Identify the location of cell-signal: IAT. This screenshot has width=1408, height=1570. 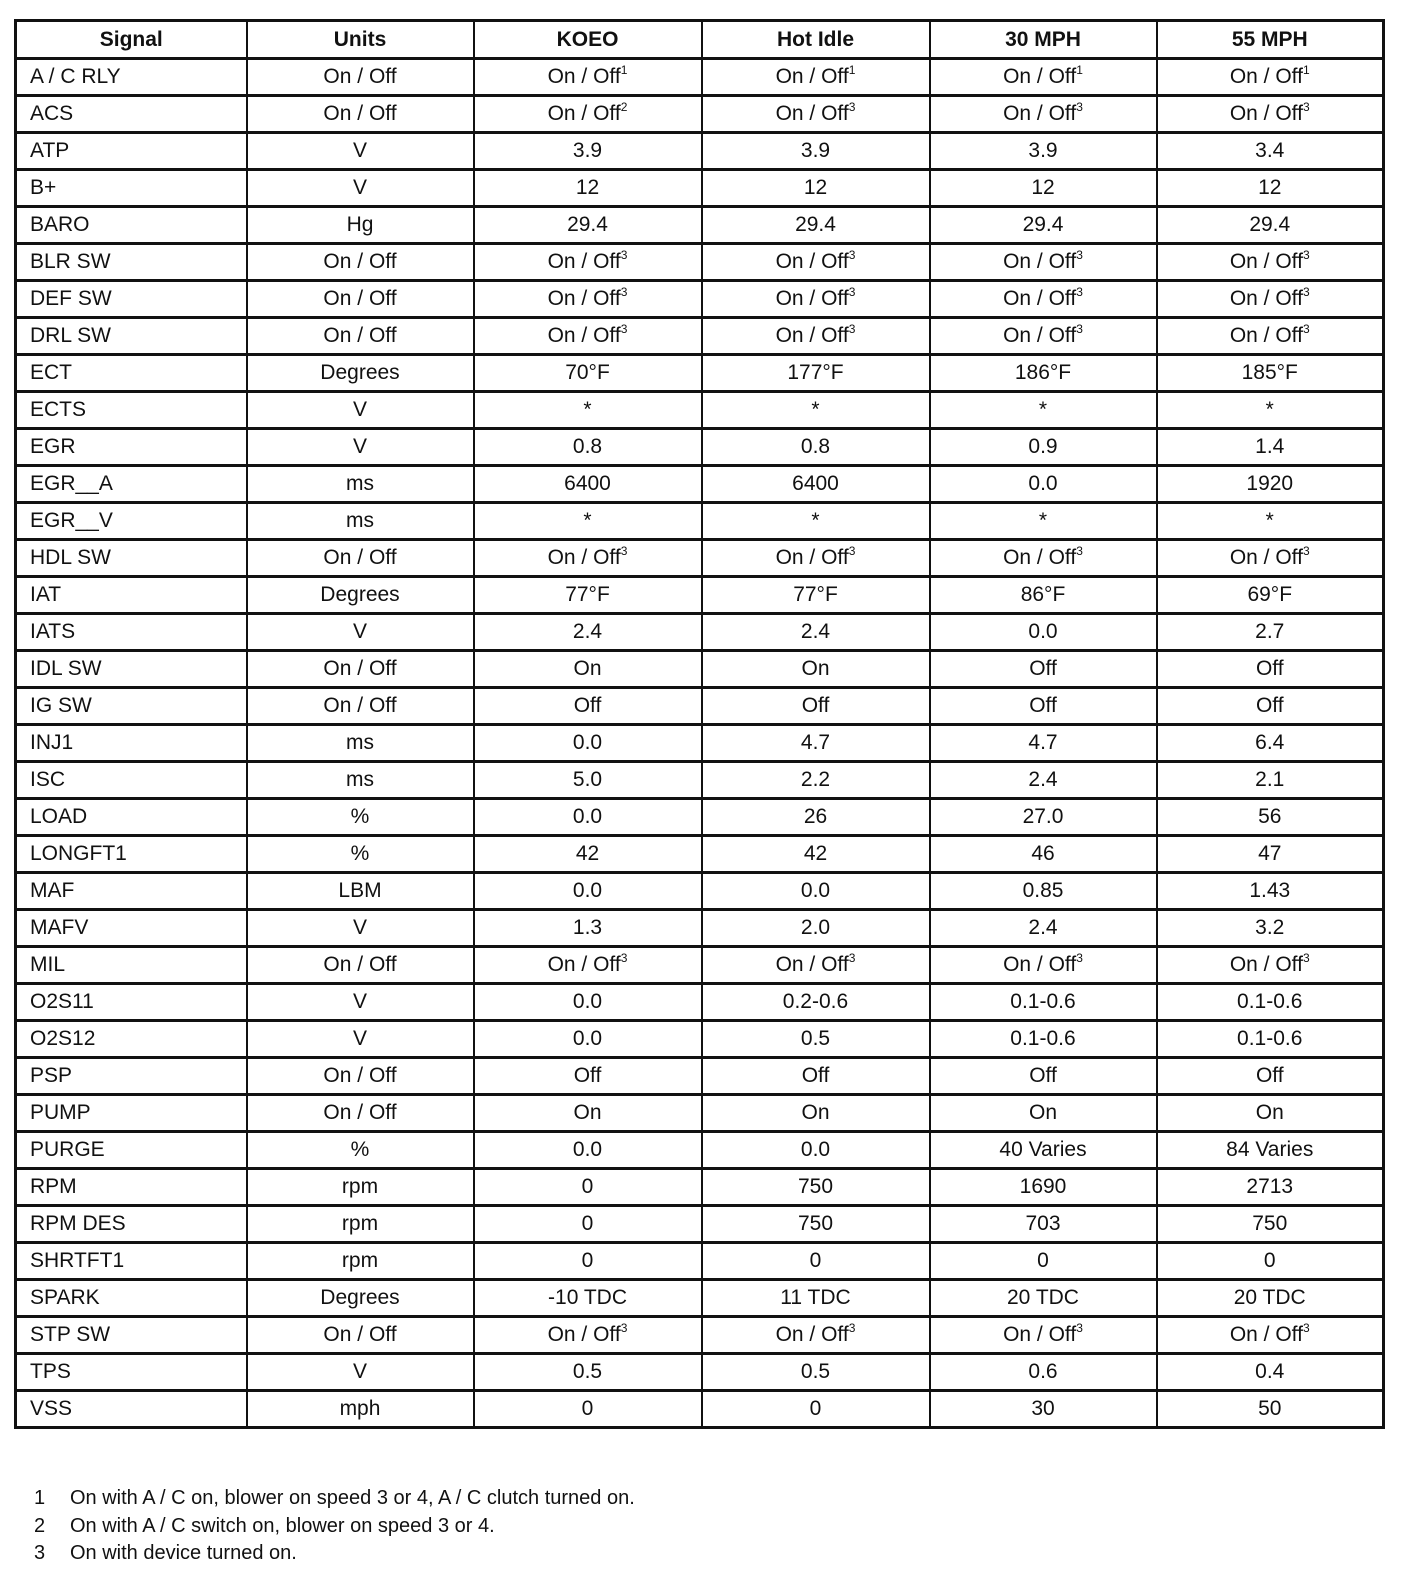
(131, 595).